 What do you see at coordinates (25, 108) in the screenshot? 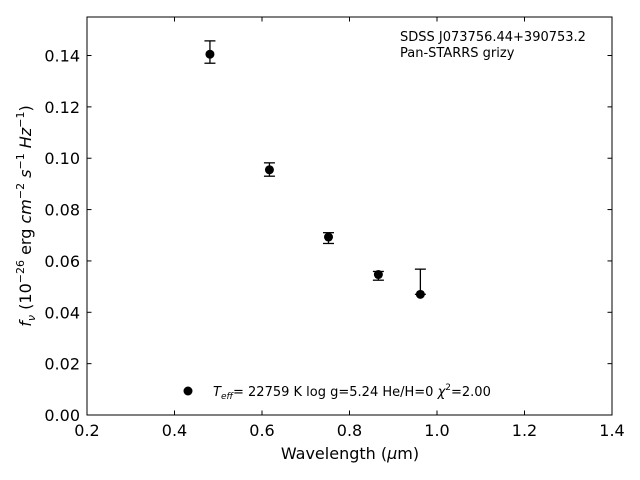
I see `y-label-close: )` at bounding box center [25, 108].